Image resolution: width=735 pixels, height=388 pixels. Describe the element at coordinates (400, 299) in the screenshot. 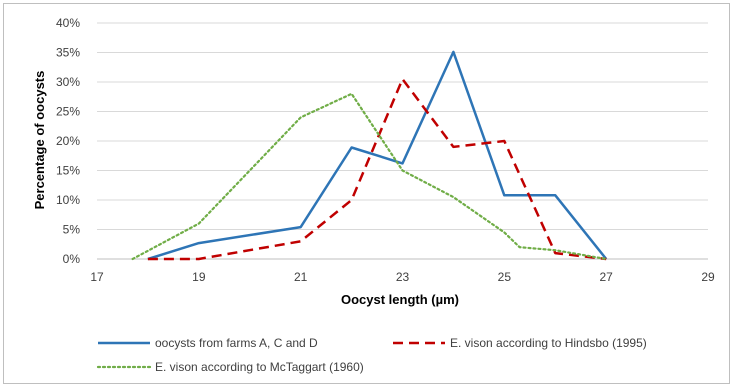

I see `x-axis-title: Oocyst length (µm)` at that location.